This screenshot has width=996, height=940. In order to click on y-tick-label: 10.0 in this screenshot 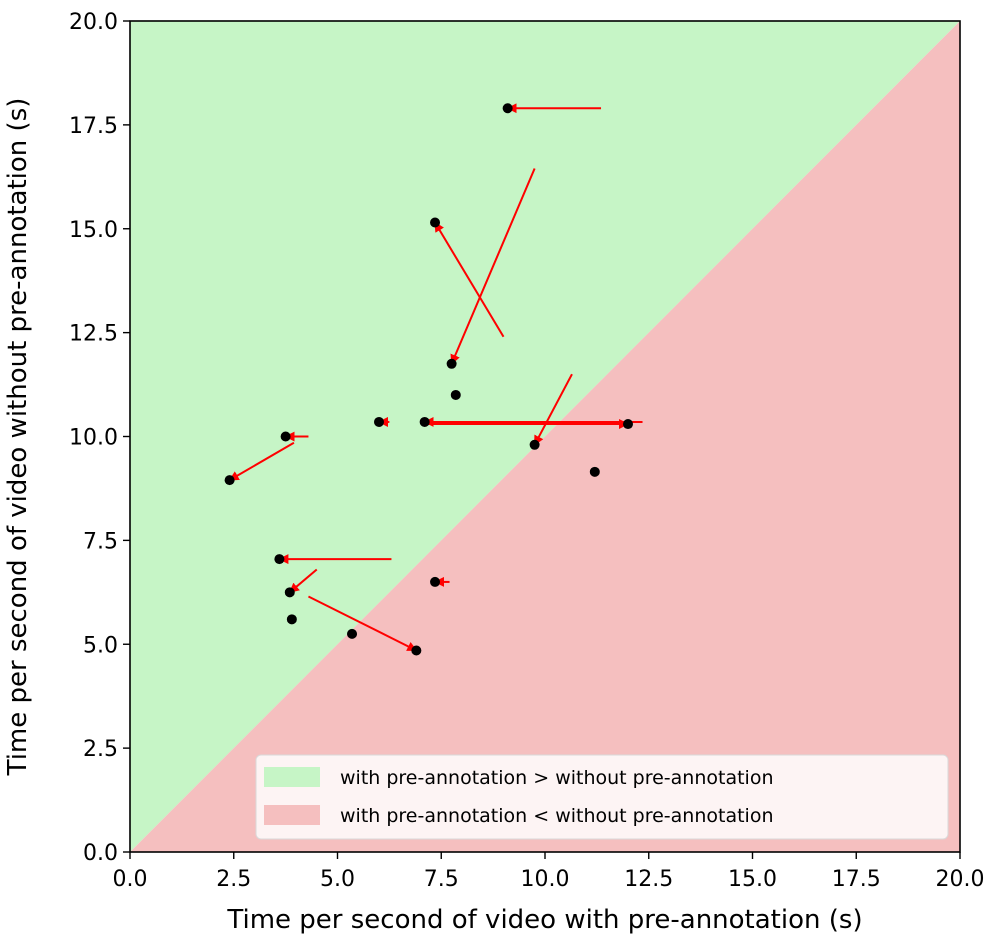, I will do `click(93, 438)`.